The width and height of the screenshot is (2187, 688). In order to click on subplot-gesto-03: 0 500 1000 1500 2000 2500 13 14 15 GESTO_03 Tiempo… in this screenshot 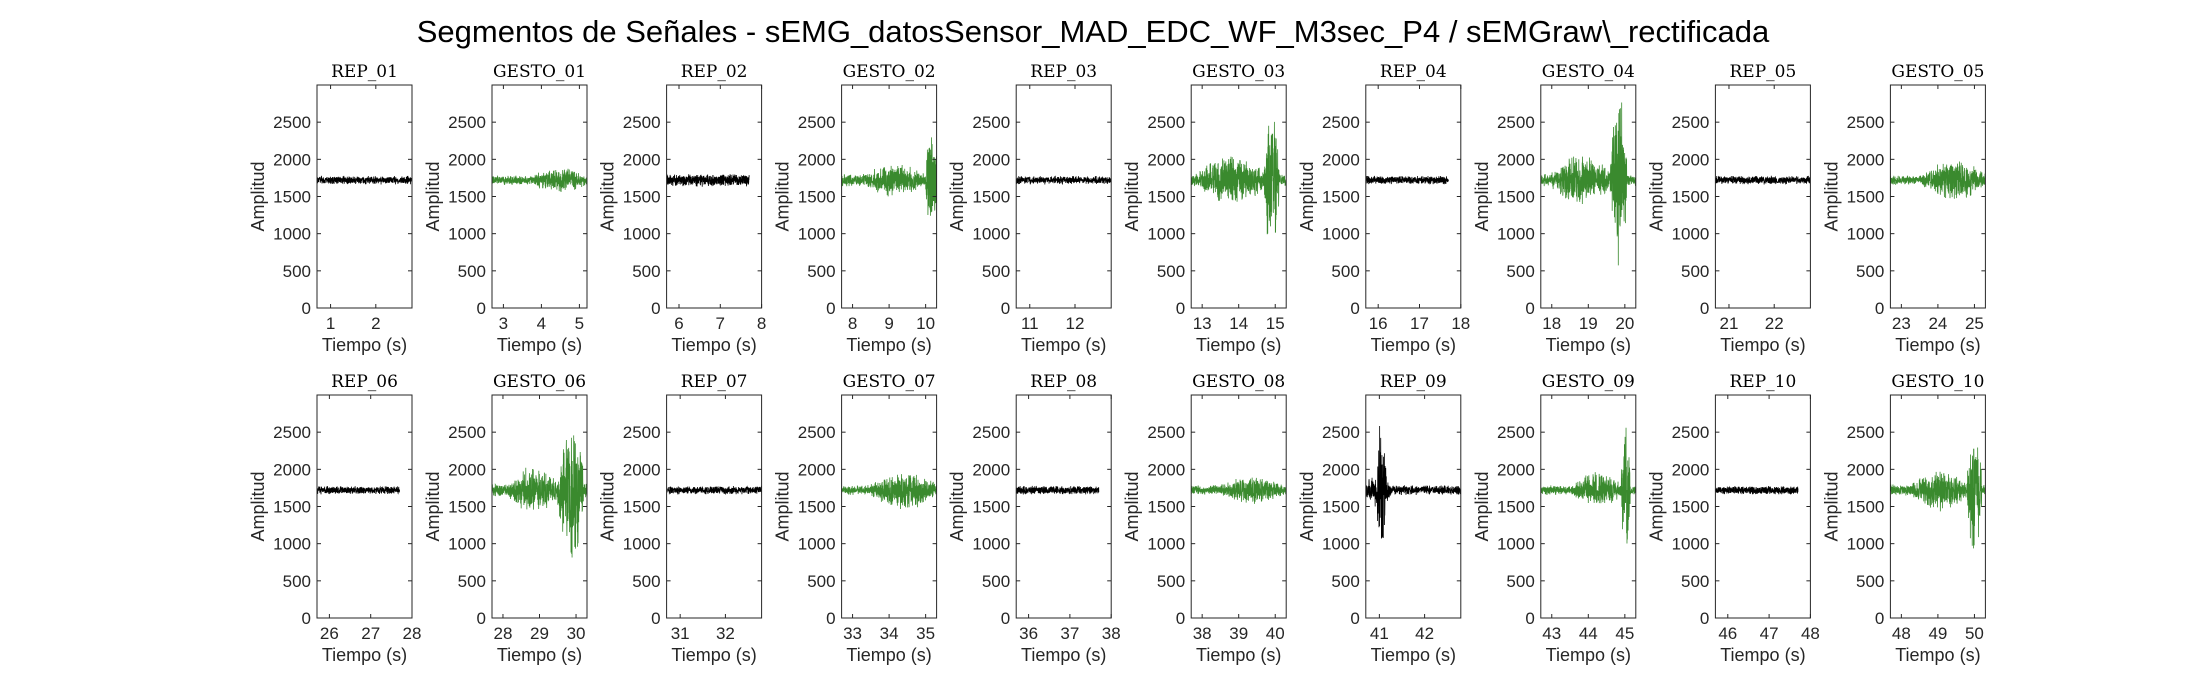, I will do `click(1204, 208)`.